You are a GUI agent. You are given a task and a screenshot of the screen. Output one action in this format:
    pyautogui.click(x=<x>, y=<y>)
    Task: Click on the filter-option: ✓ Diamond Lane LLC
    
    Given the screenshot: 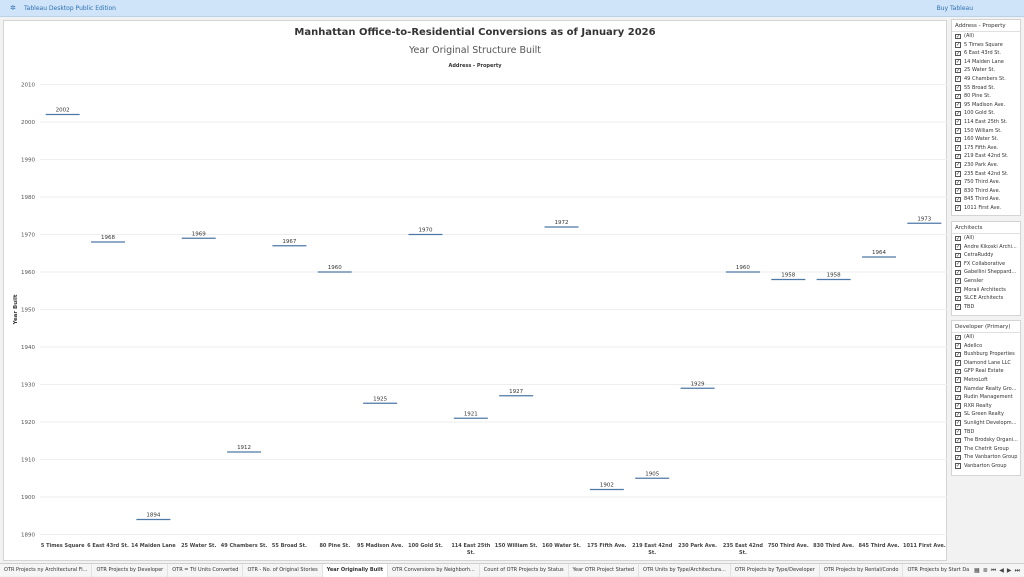 What is the action you would take?
    pyautogui.click(x=986, y=363)
    